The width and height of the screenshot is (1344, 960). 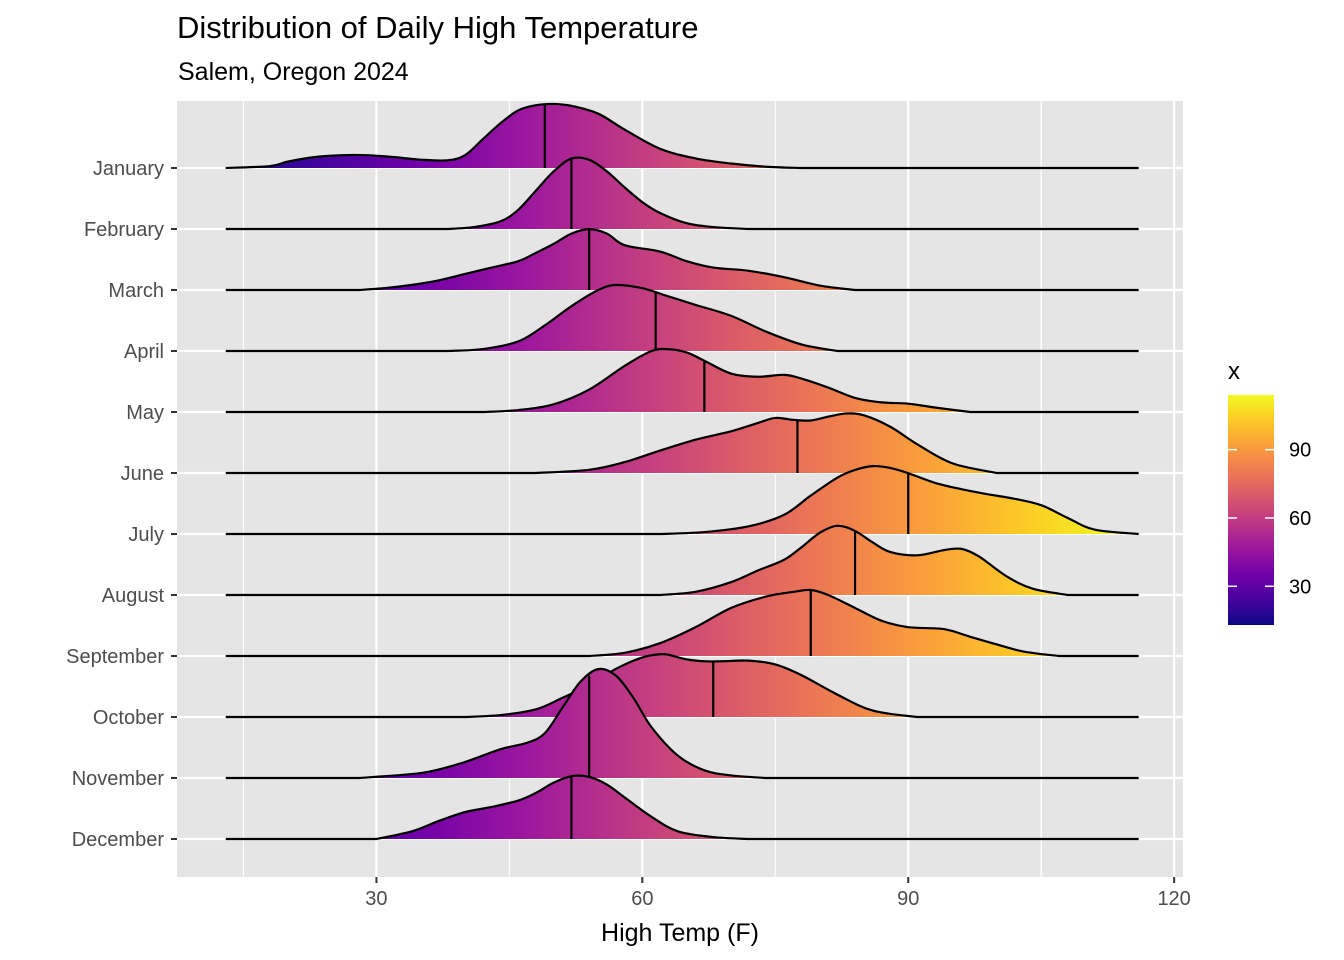 I want to click on ridge-january, so click(x=682, y=136).